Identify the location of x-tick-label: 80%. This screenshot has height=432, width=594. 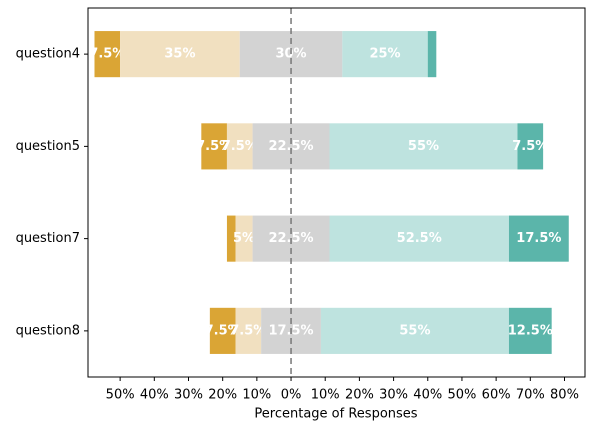
(564, 395).